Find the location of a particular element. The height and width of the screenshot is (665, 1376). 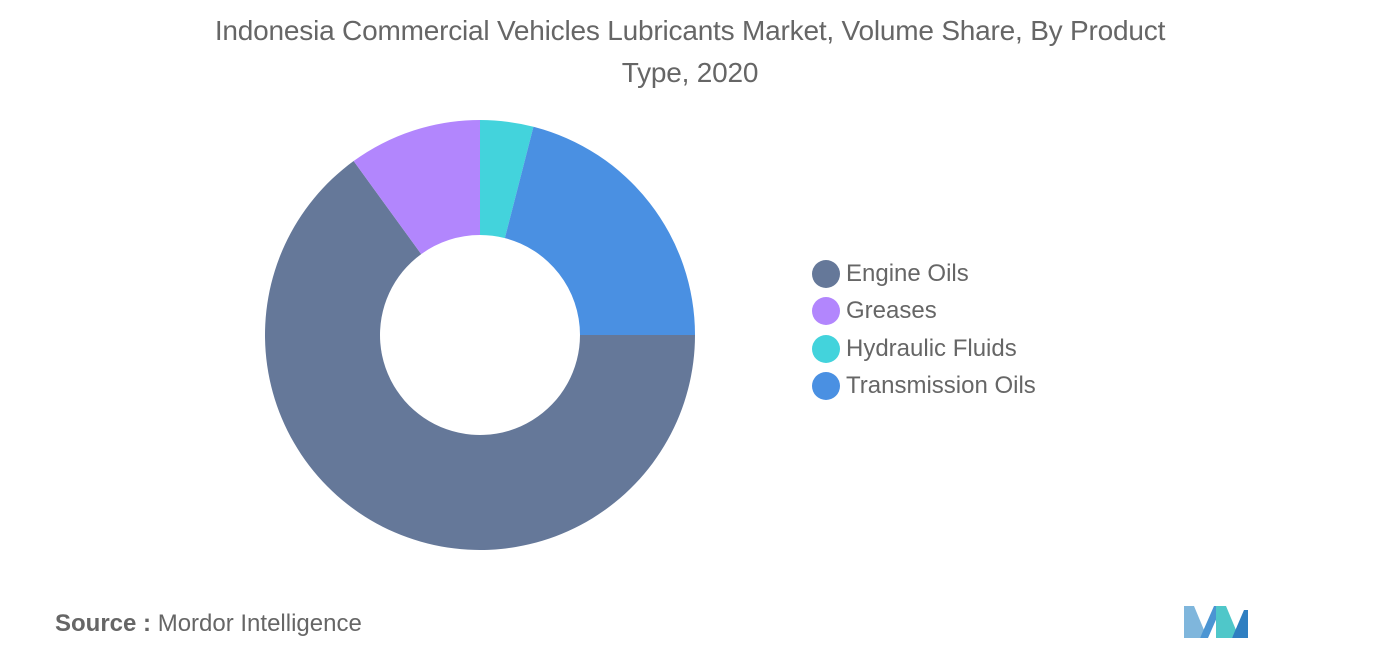

source-note: Source : Mordor Intelligence is located at coordinates (208, 624).